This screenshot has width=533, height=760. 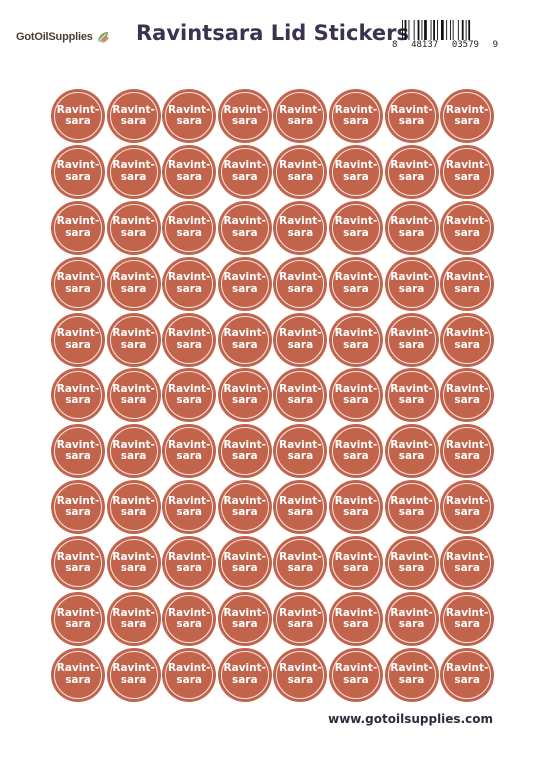 I want to click on barcode-bars, so click(x=436, y=30).